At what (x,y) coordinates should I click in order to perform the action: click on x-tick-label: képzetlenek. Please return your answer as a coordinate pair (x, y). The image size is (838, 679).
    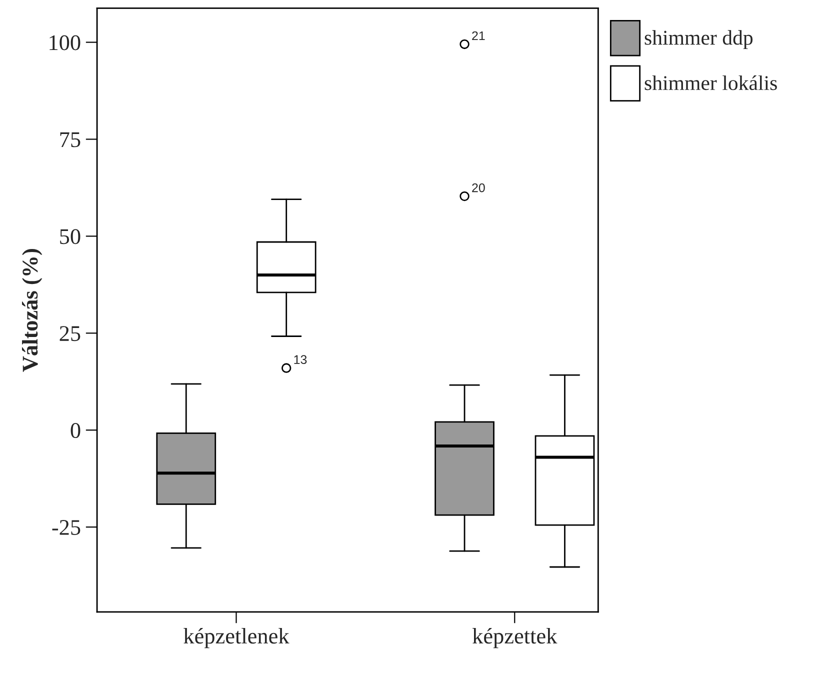
    Looking at the image, I should click on (237, 638).